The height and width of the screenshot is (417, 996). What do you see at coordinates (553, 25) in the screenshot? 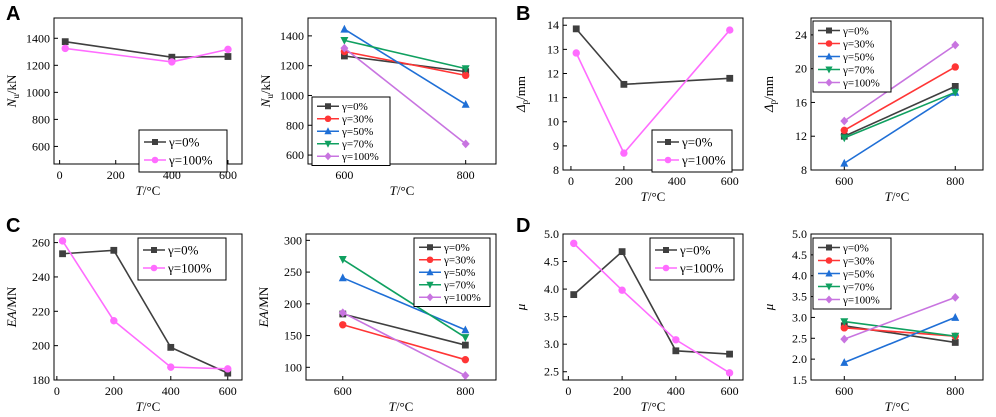
I see `b1-y-tick-label: 14` at bounding box center [553, 25].